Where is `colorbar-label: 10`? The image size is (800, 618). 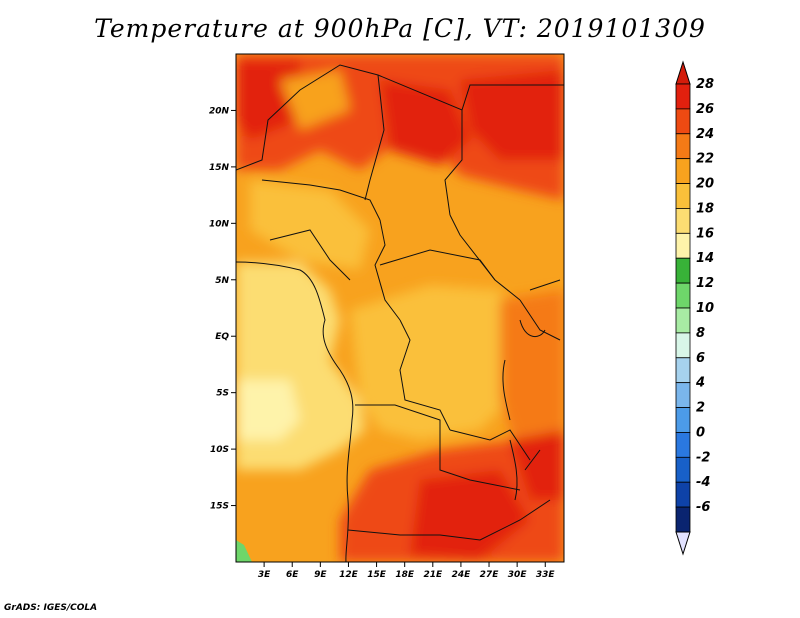 colorbar-label: 10 is located at coordinates (705, 308).